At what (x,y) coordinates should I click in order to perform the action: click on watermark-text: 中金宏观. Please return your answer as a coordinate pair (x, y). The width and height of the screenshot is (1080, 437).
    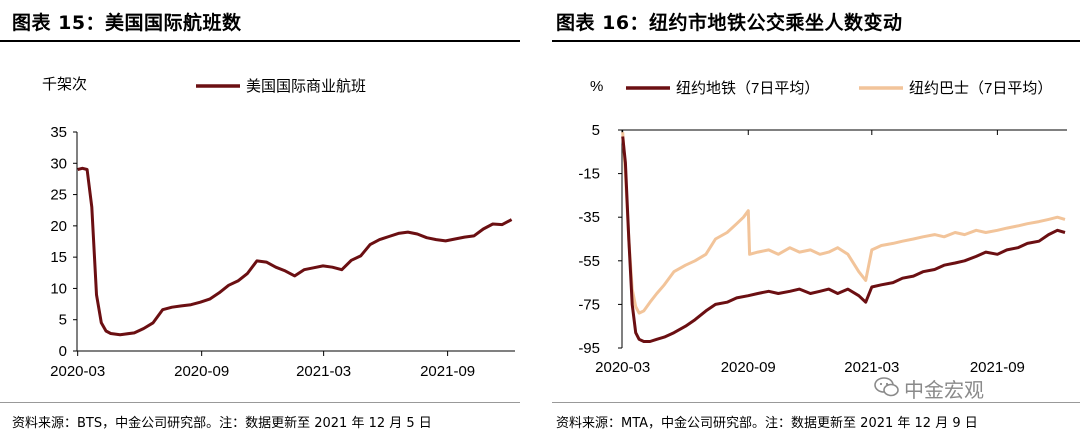
    Looking at the image, I should click on (944, 390).